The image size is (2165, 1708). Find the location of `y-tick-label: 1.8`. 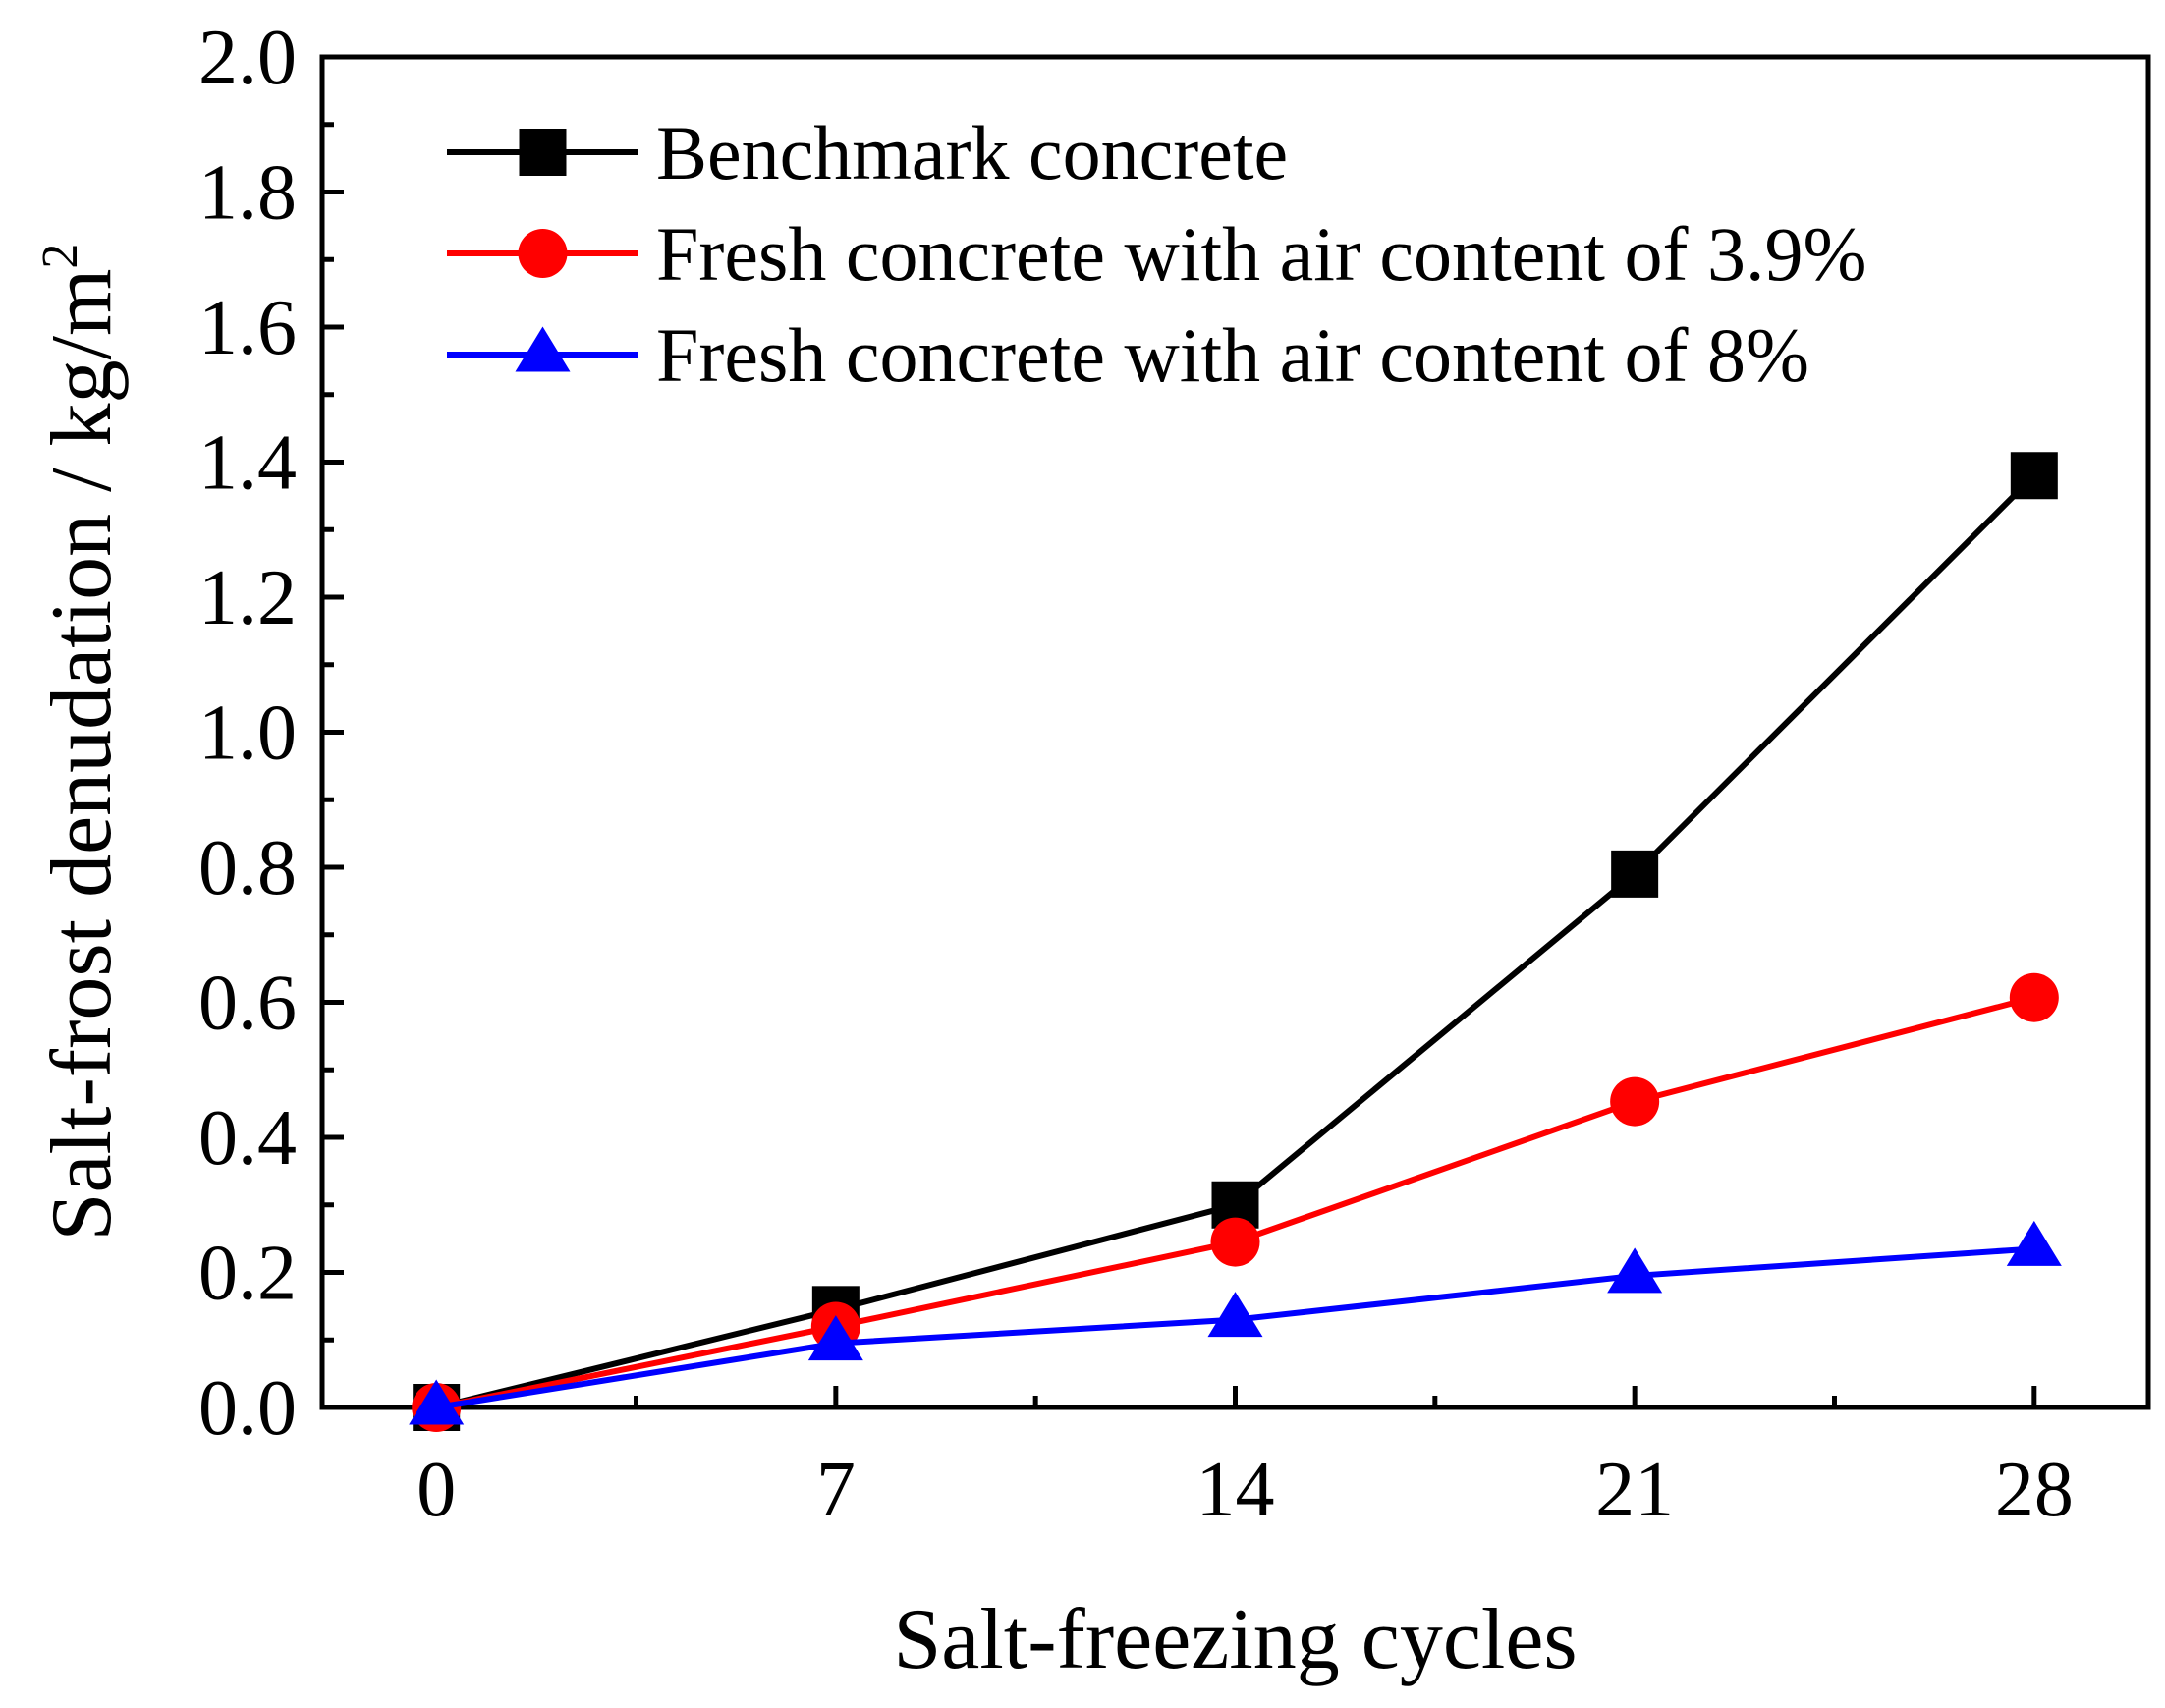

y-tick-label: 1.8 is located at coordinates (248, 193).